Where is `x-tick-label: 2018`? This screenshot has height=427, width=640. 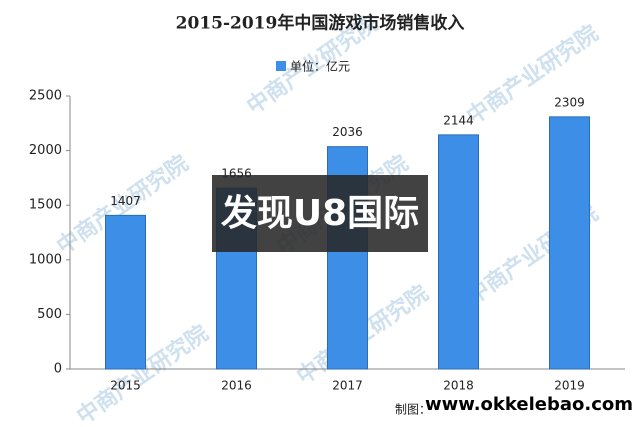
x-tick-label: 2018 is located at coordinates (458, 386).